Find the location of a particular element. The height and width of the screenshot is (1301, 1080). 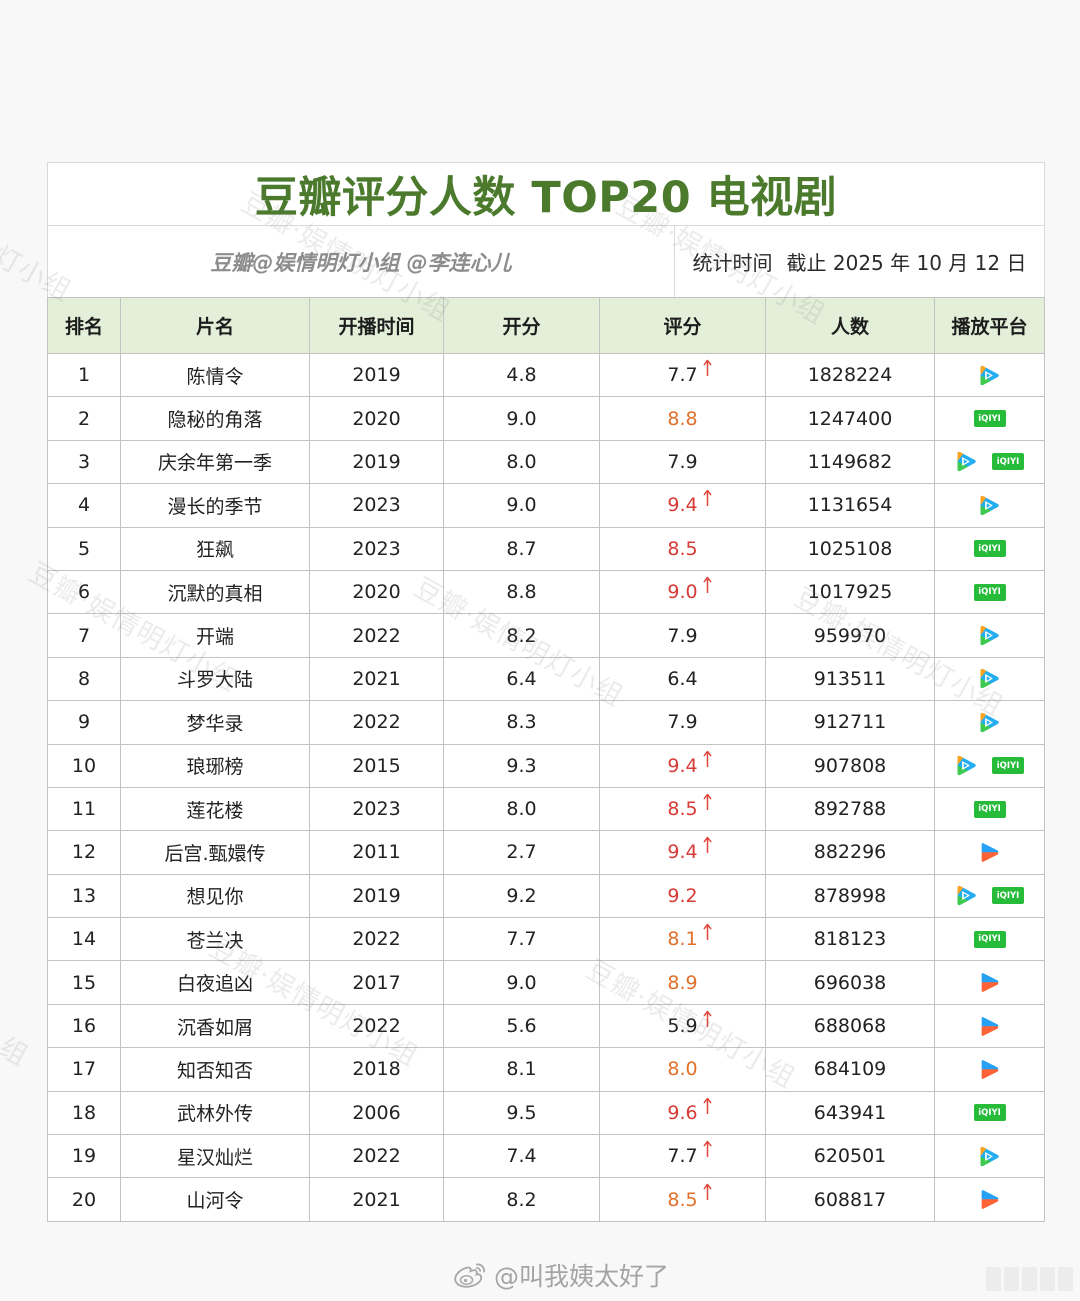

credit-text: 豆瓣@娱情明灯小组 @李连心儿 is located at coordinates (360, 262).